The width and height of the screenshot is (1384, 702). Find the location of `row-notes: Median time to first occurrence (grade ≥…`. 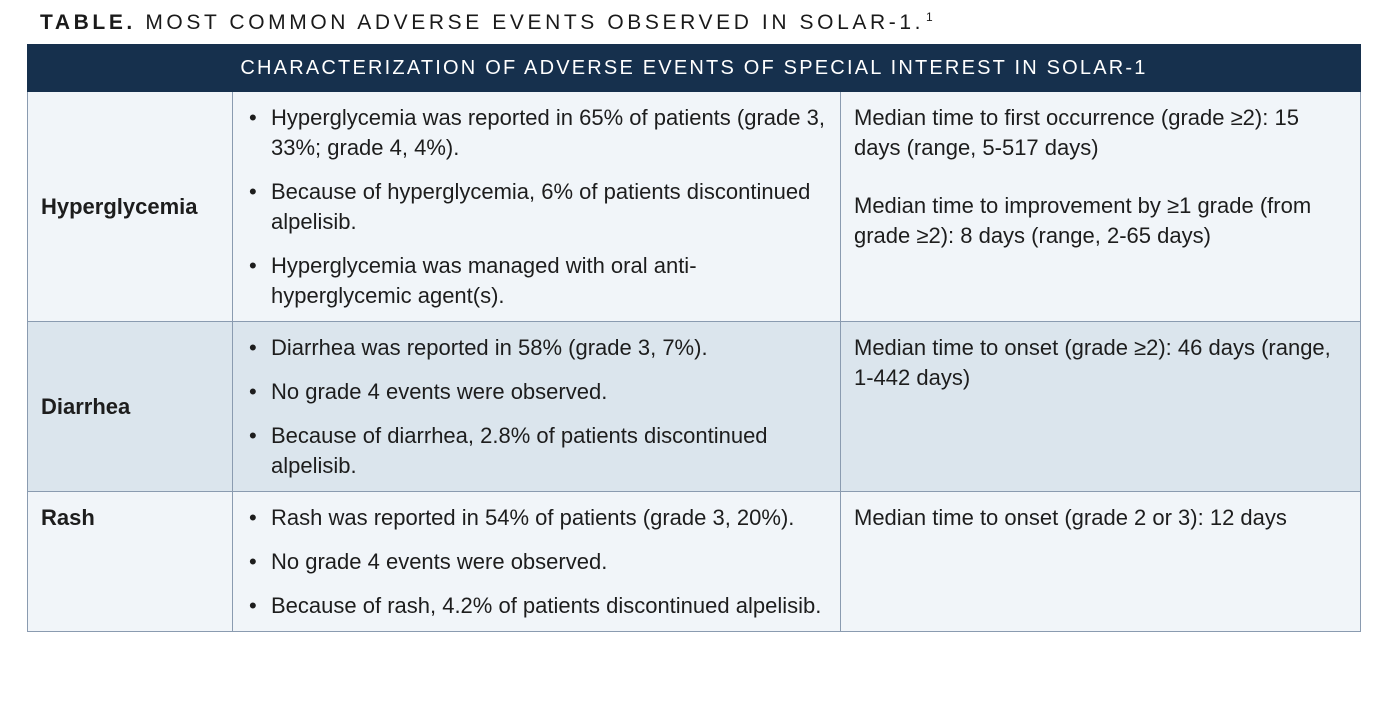

row-notes: Median time to first occurrence (grade ≥… is located at coordinates (1100, 206).